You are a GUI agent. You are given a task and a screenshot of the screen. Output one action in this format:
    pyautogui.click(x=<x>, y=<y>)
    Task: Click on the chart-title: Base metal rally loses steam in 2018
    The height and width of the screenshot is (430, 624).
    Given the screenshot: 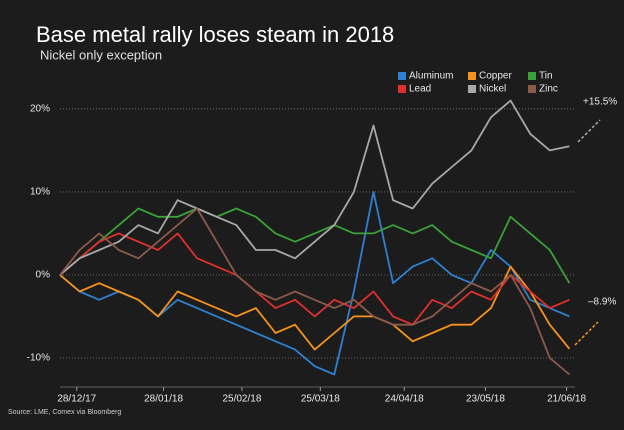 What is the action you would take?
    pyautogui.click(x=215, y=34)
    